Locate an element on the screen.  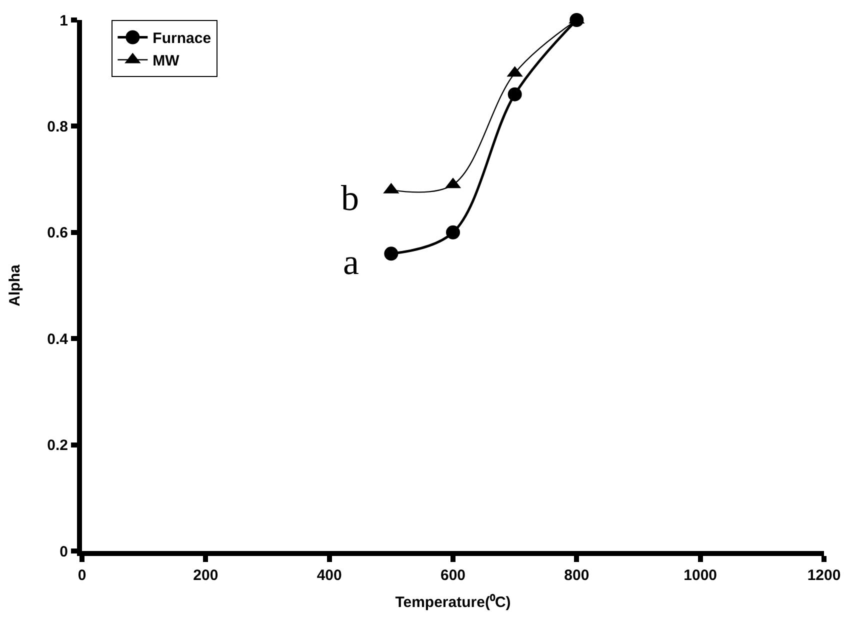
x-tick-label: 1000 is located at coordinates (701, 575).